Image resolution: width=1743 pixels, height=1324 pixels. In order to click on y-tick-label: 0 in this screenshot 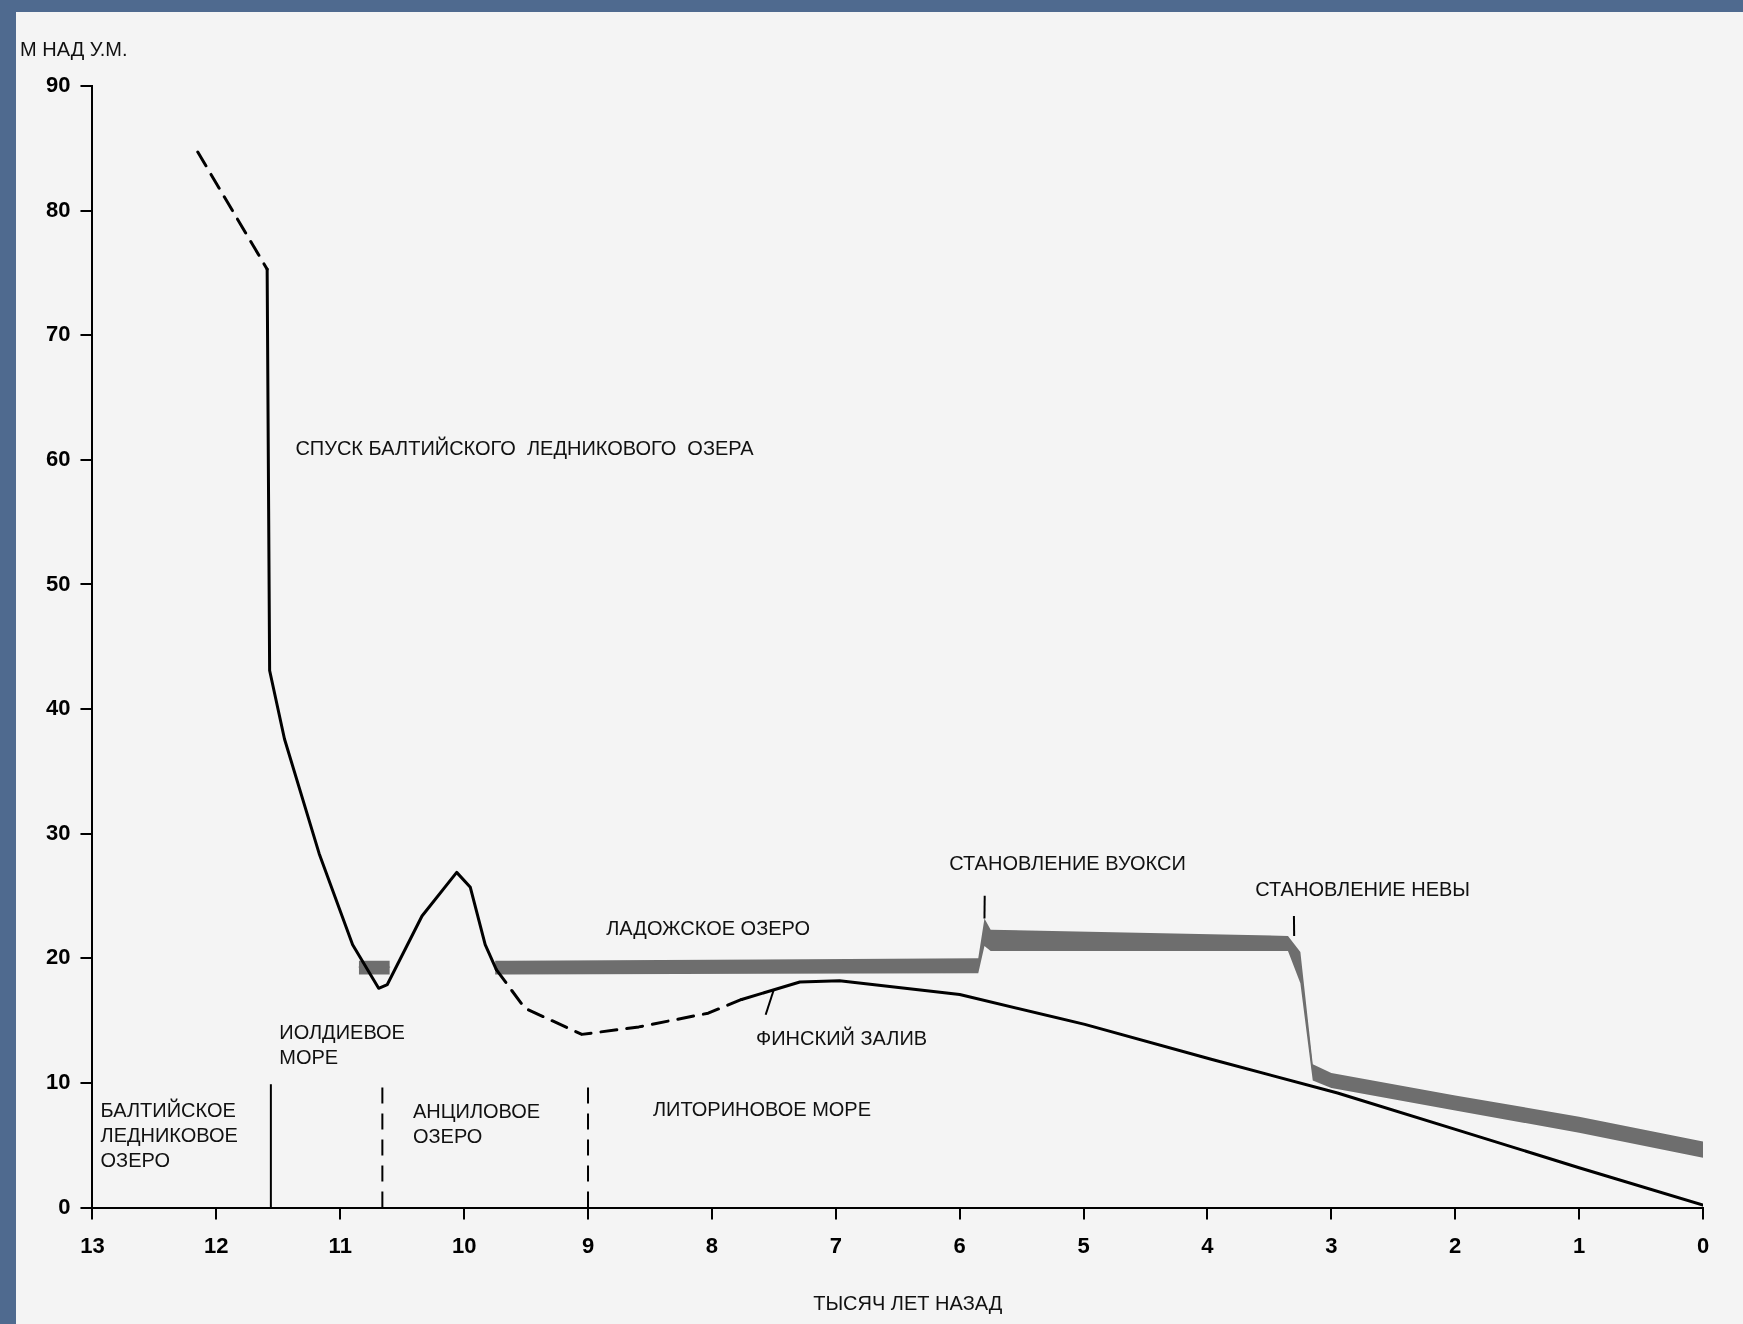, I will do `click(64, 1206)`.